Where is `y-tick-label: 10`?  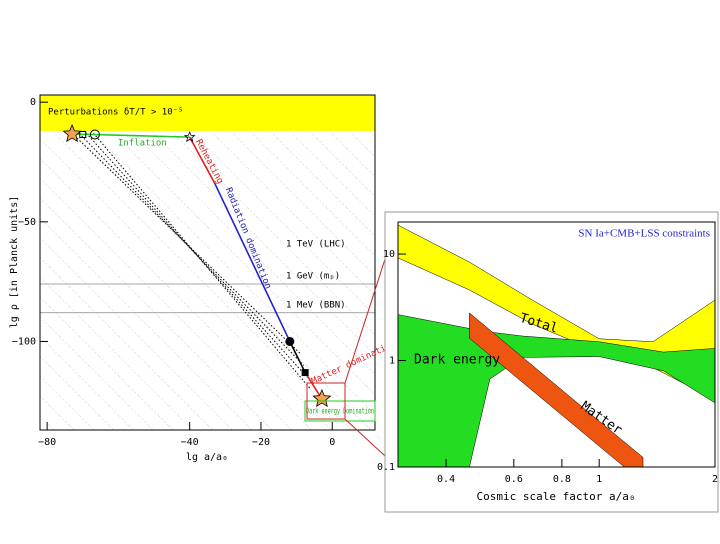
y-tick-label: 10 is located at coordinates (389, 254).